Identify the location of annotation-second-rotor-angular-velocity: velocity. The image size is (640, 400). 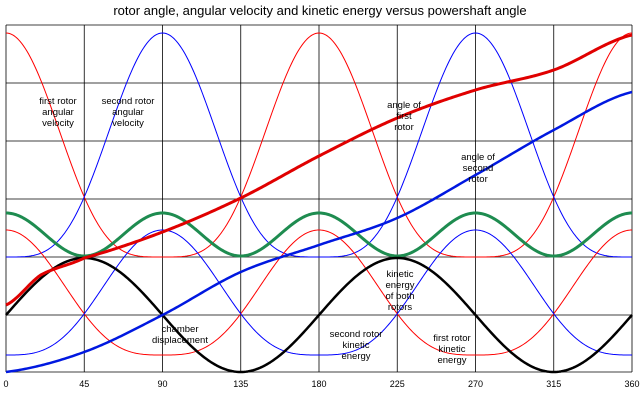
(128, 123).